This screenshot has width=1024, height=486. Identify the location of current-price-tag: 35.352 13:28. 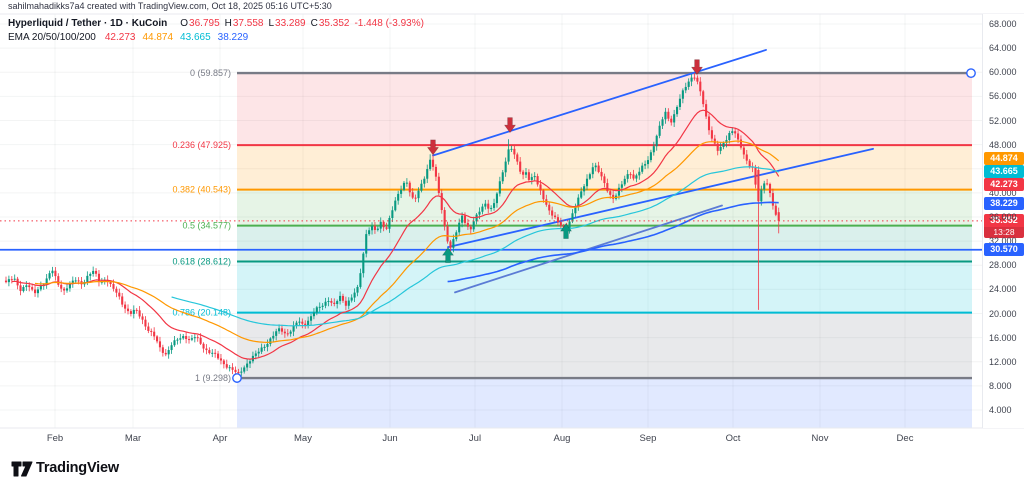
(1004, 226).